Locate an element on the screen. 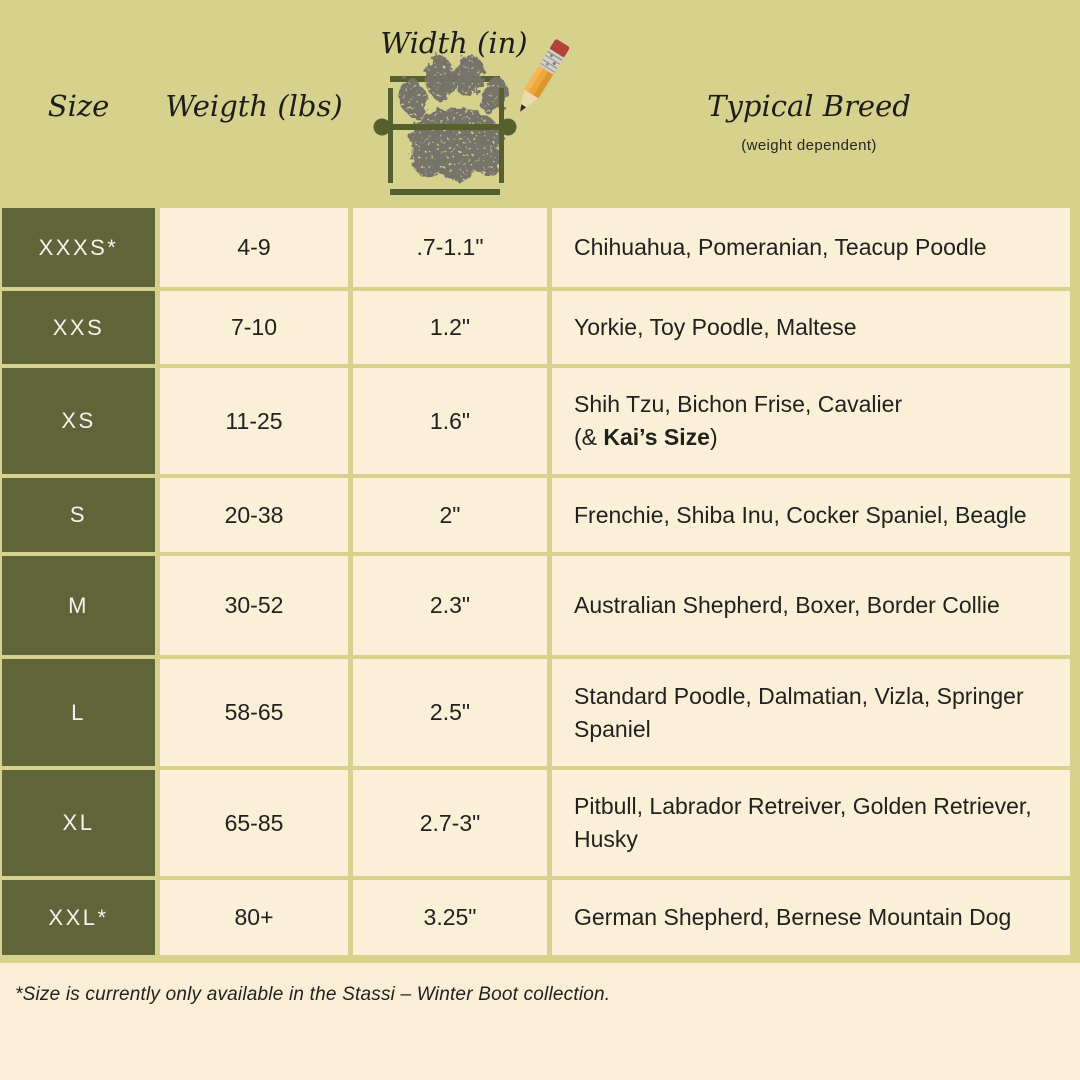  pencil-icon is located at coordinates (545, 75).